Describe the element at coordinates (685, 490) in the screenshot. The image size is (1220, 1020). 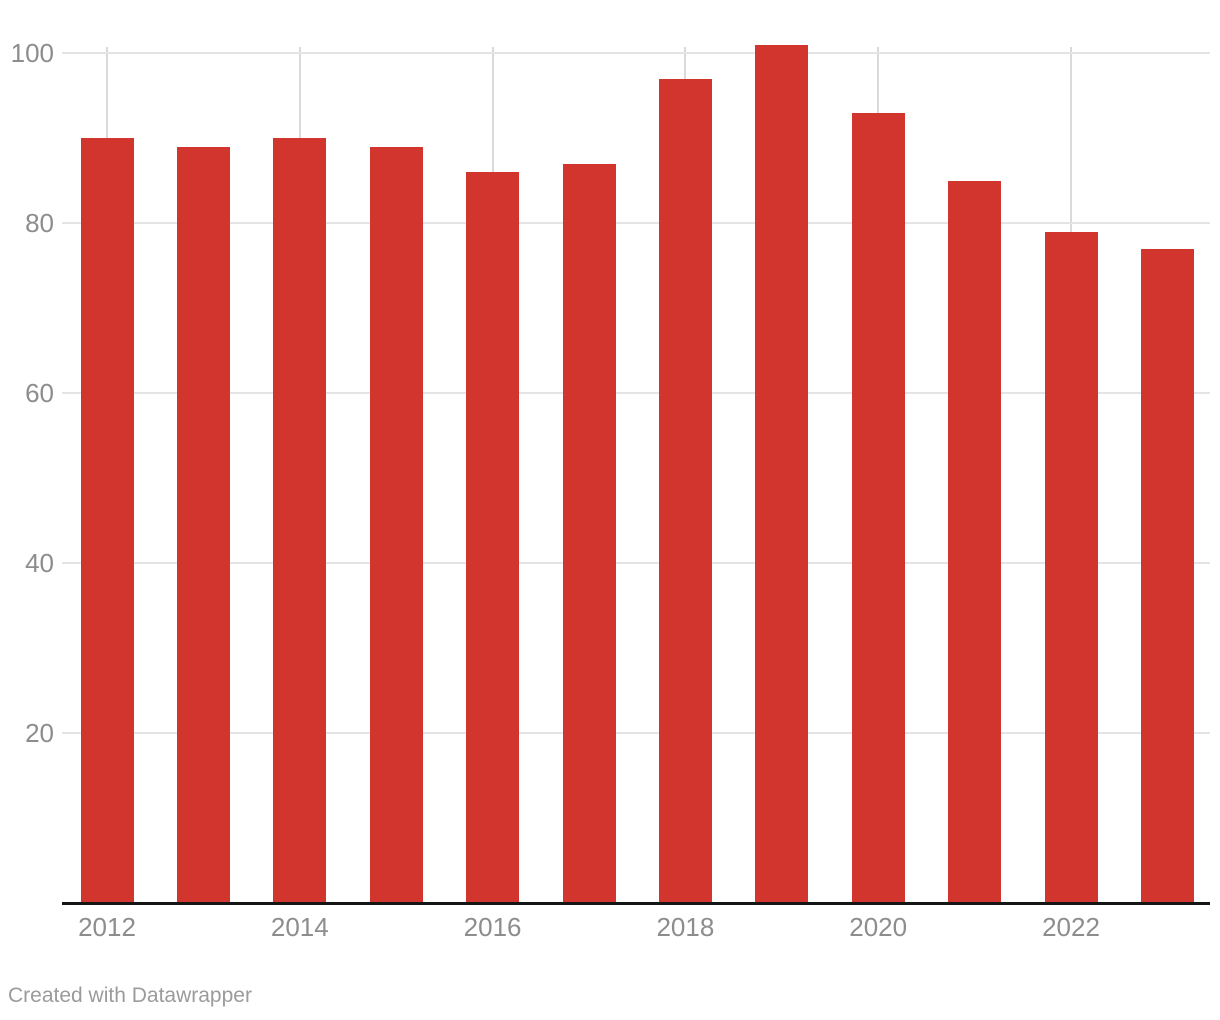
I see `bar-2018` at that location.